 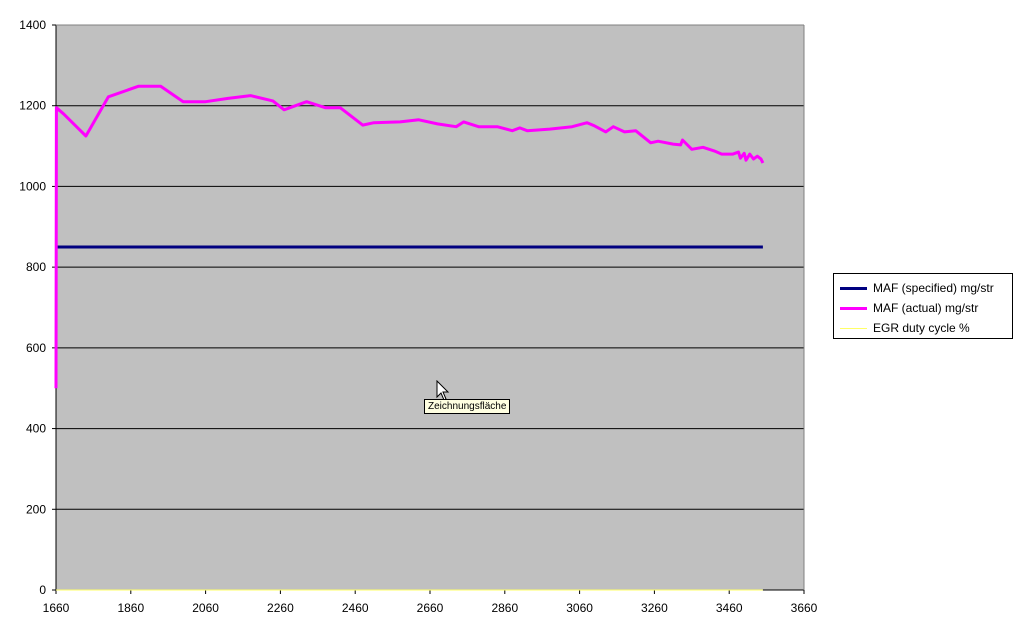 What do you see at coordinates (654, 608) in the screenshot?
I see `x-tick-label: 3260` at bounding box center [654, 608].